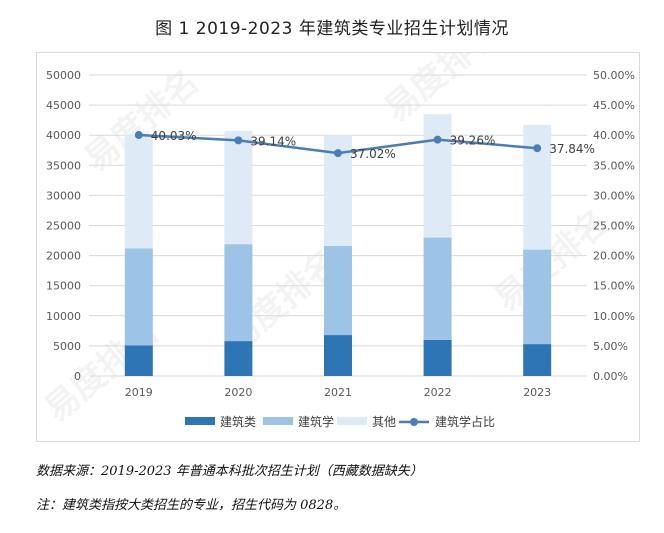  Describe the element at coordinates (238, 421) in the screenshot. I see `legend-label: 建筑类` at that location.